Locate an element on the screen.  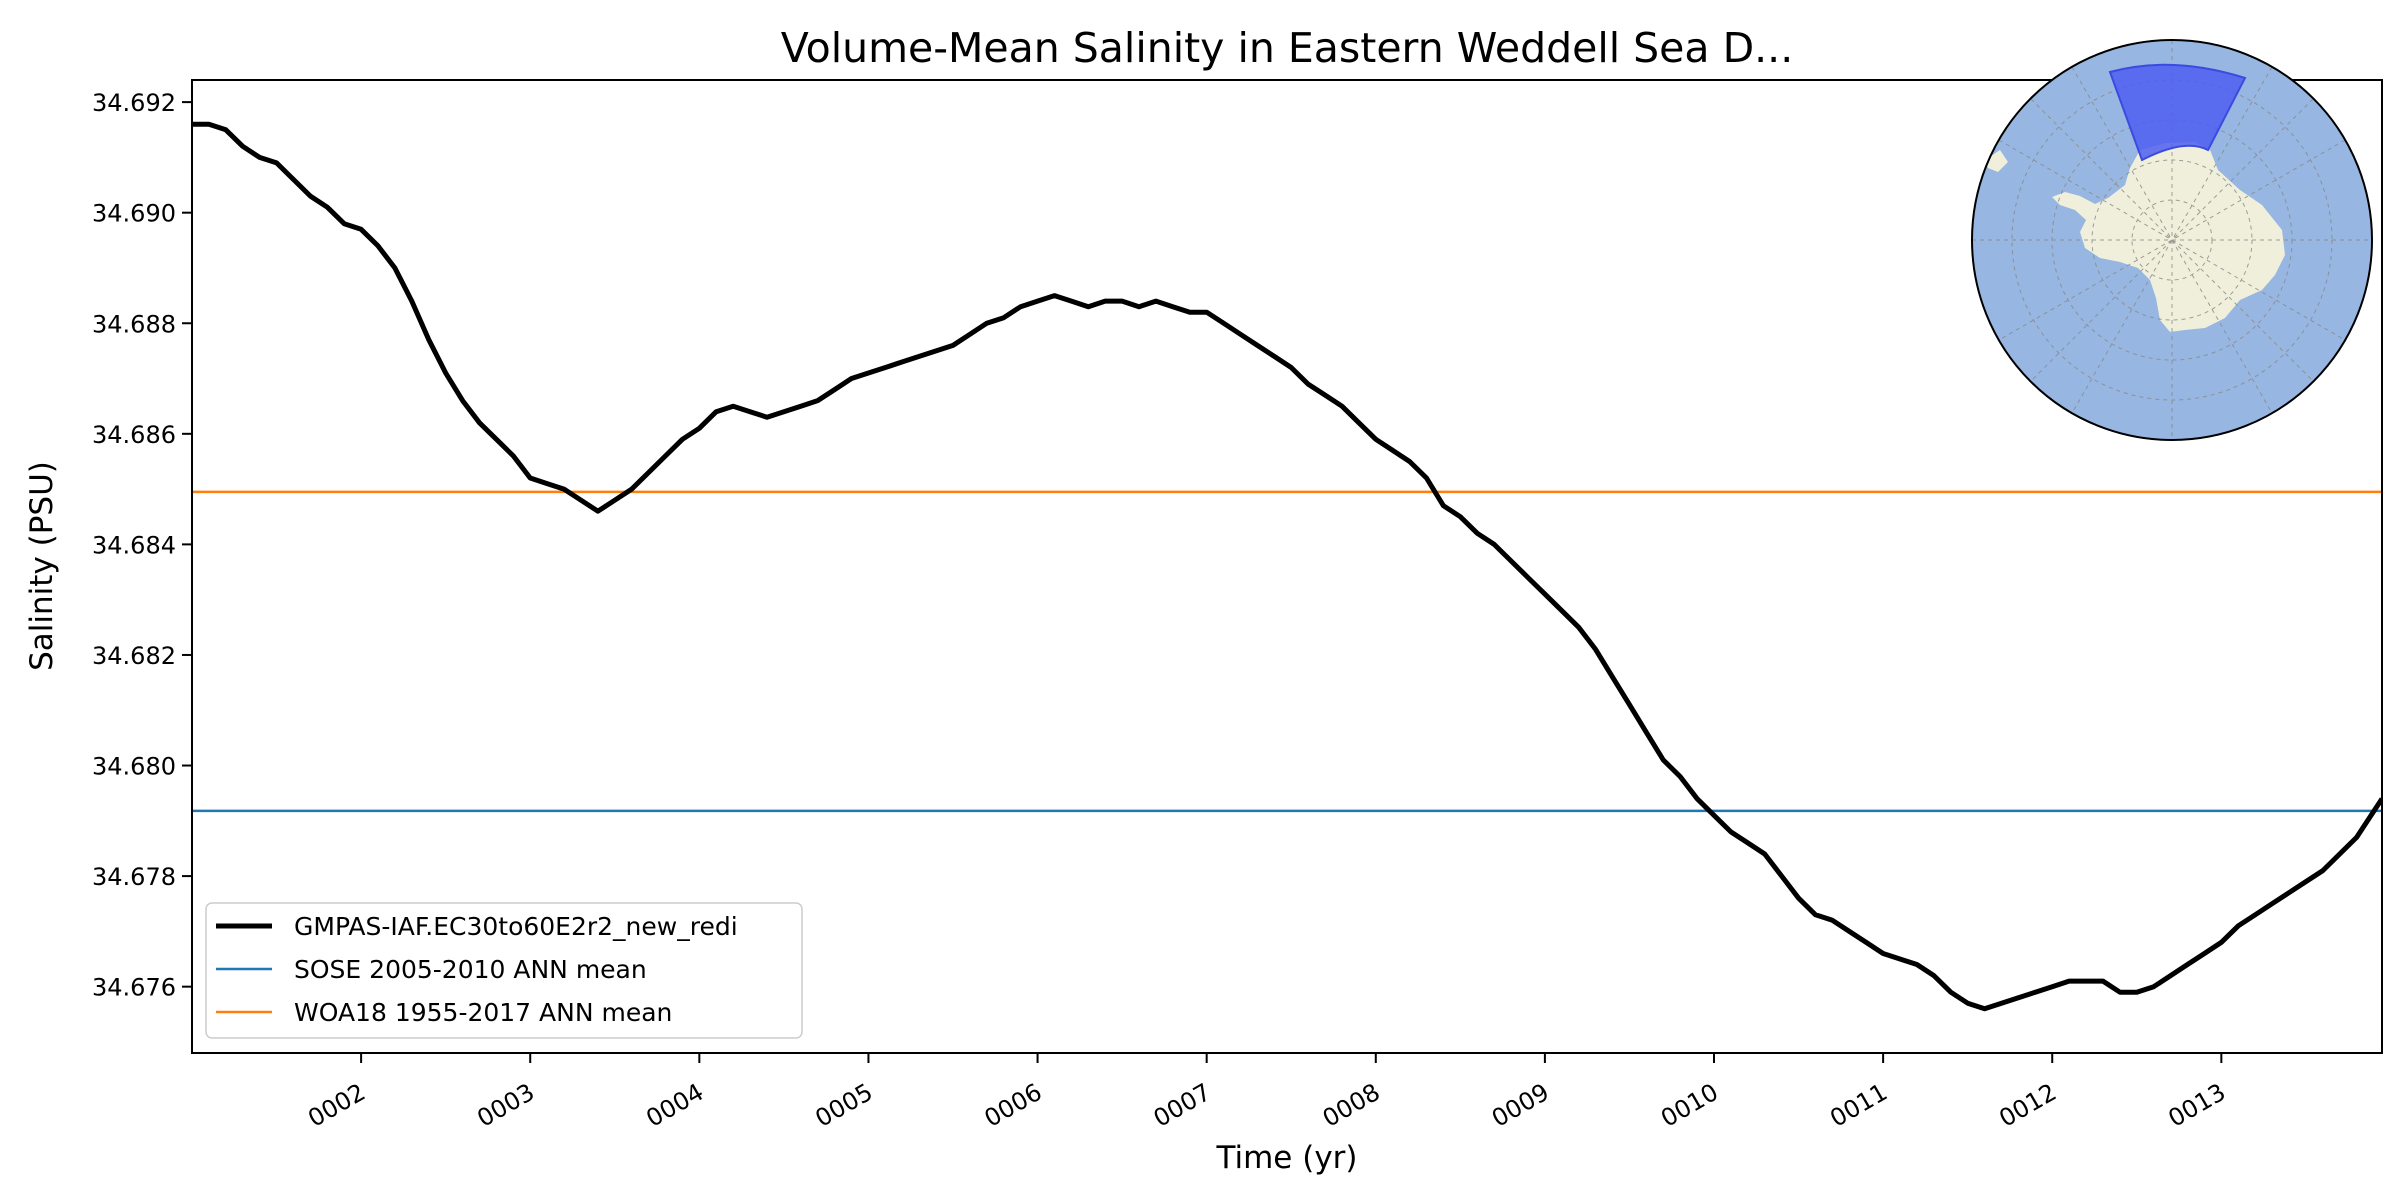
legend-box is located at coordinates (504, 970).